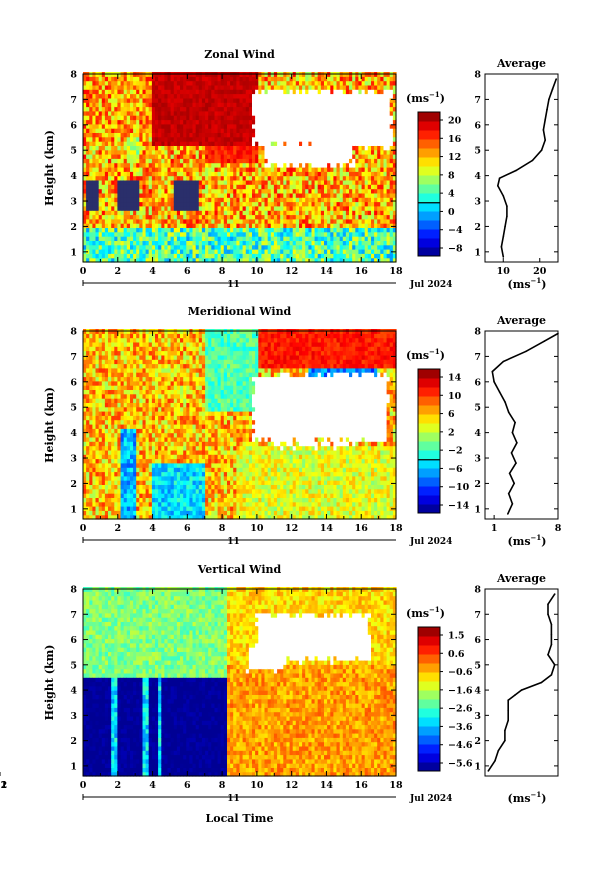 This screenshot has width=610, height=873. I want to click on zonal-colorbar-step, so click(429, 207).